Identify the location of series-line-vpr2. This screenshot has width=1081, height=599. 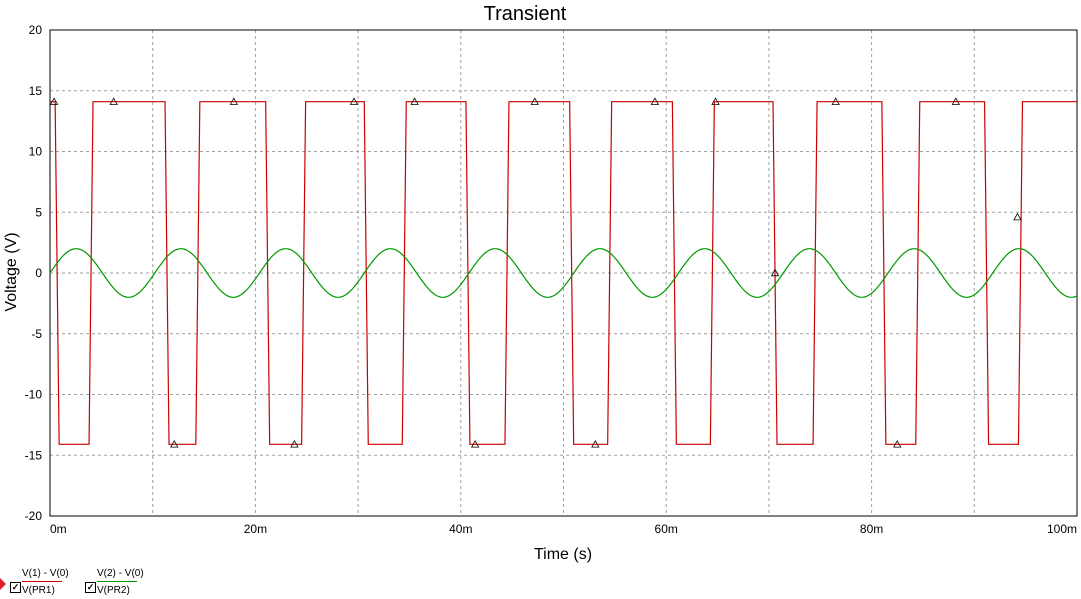
(563, 273).